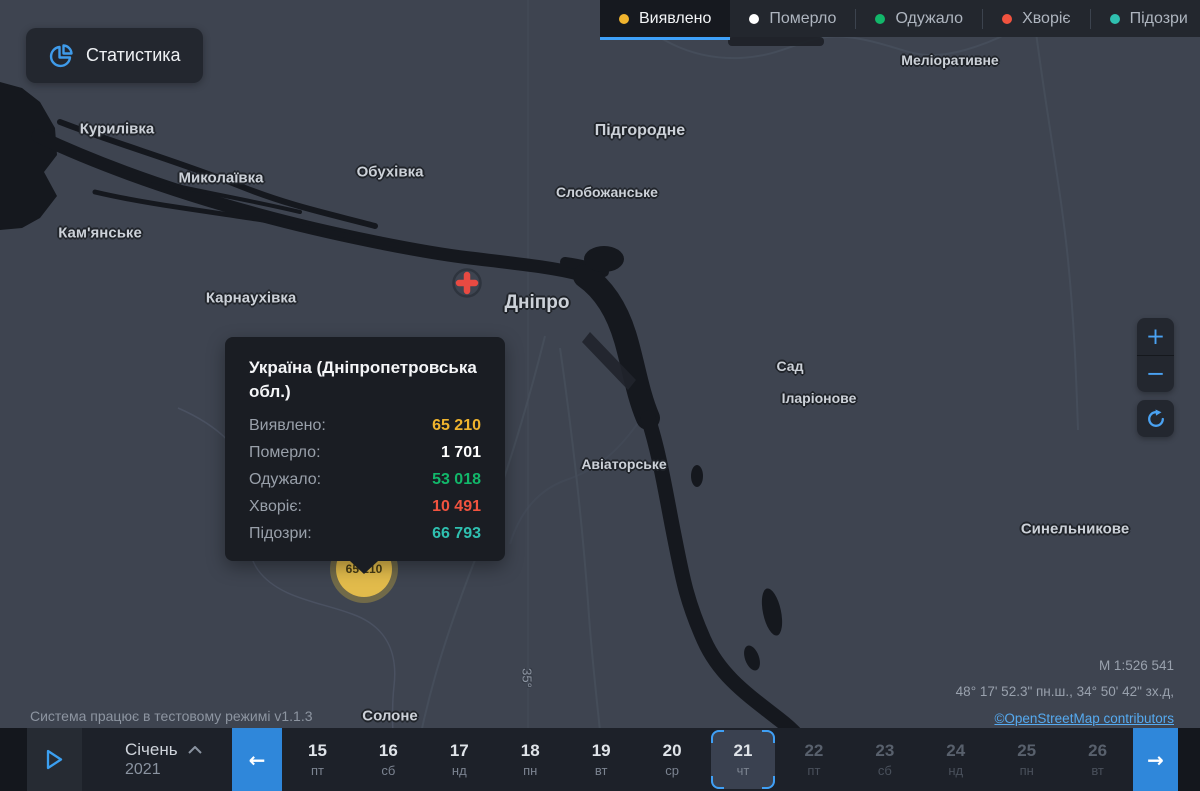 Image resolution: width=1200 pixels, height=791 pixels. I want to click on date-number: 23, so click(885, 750).